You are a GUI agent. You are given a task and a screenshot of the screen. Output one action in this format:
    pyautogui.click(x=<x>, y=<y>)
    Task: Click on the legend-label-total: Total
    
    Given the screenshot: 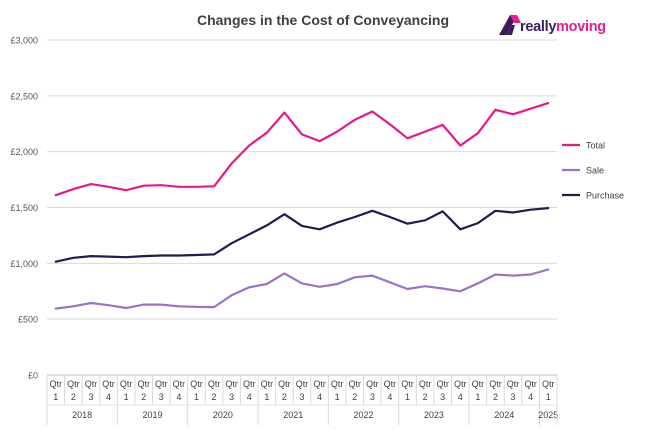 What is the action you would take?
    pyautogui.click(x=595, y=146)
    